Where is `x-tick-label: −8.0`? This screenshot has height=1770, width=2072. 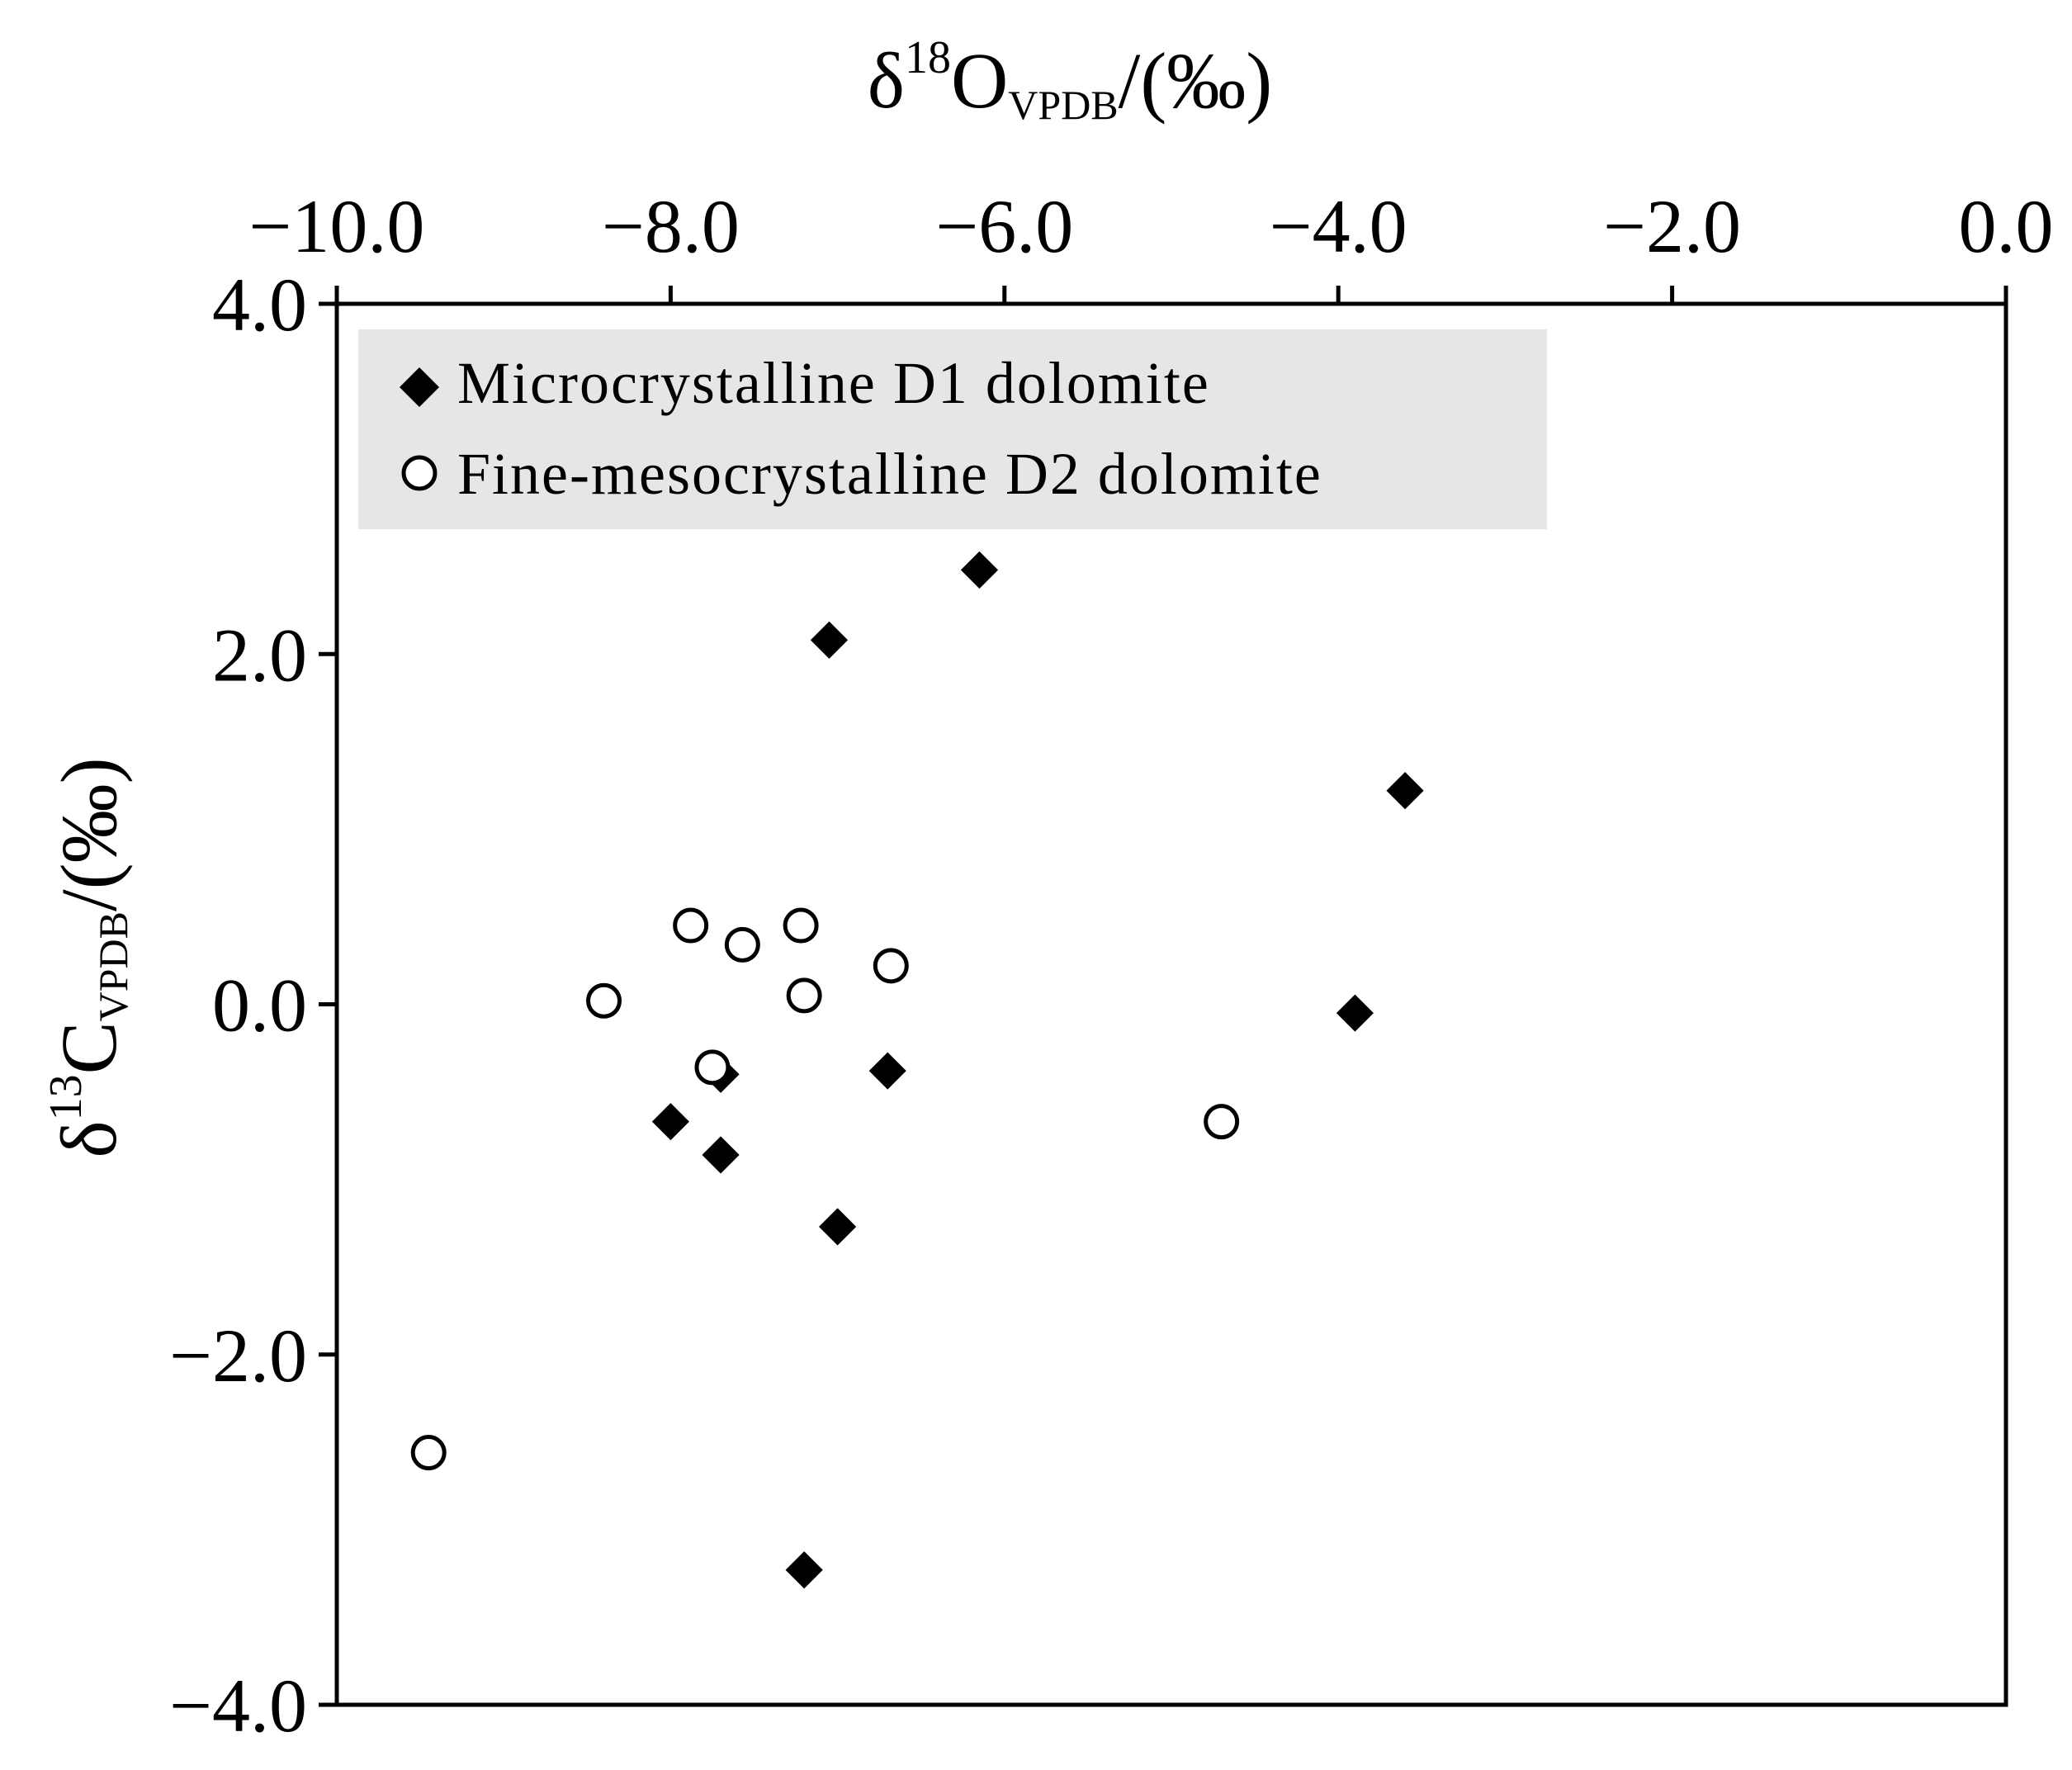 x-tick-label: −8.0 is located at coordinates (671, 226).